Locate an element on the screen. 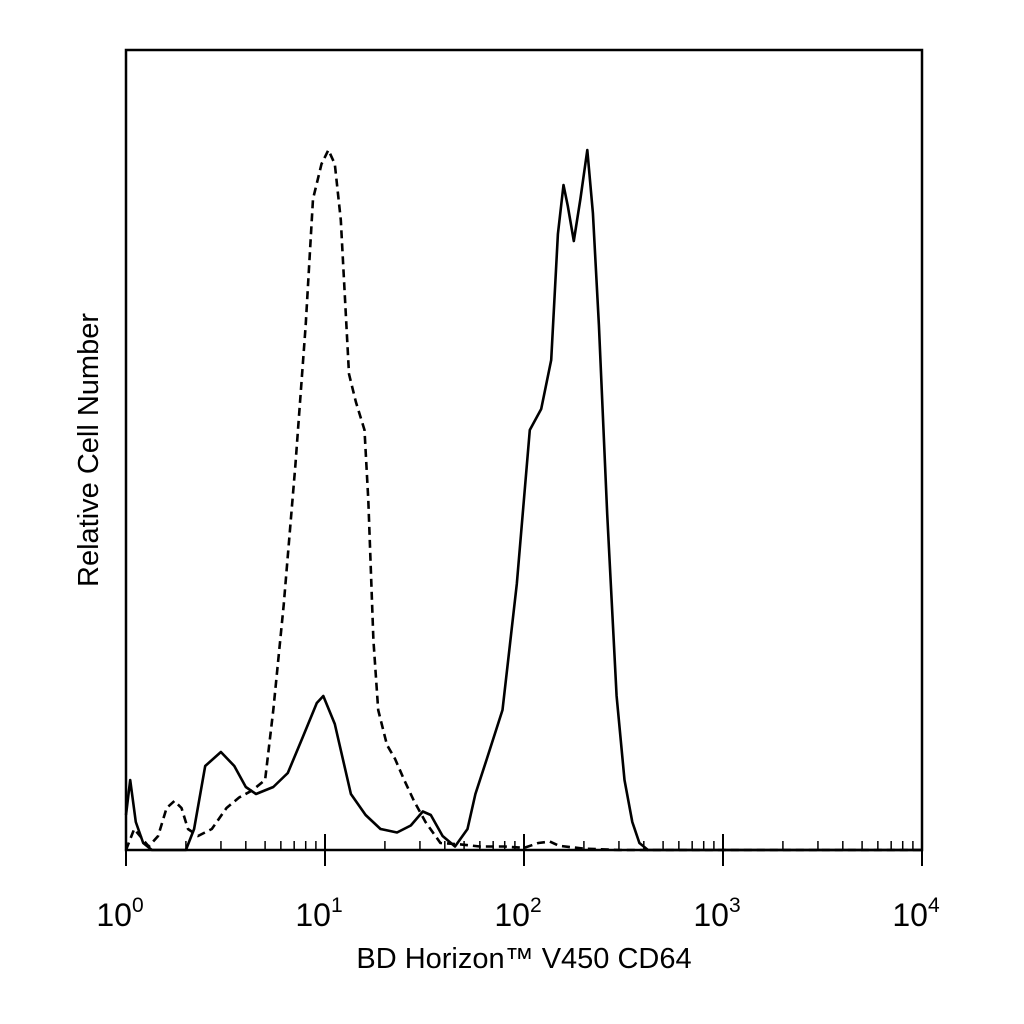  x-tick-labels: 10⁰ 10¹ 10² 10³ 10⁴ is located at coordinates (518, 913).